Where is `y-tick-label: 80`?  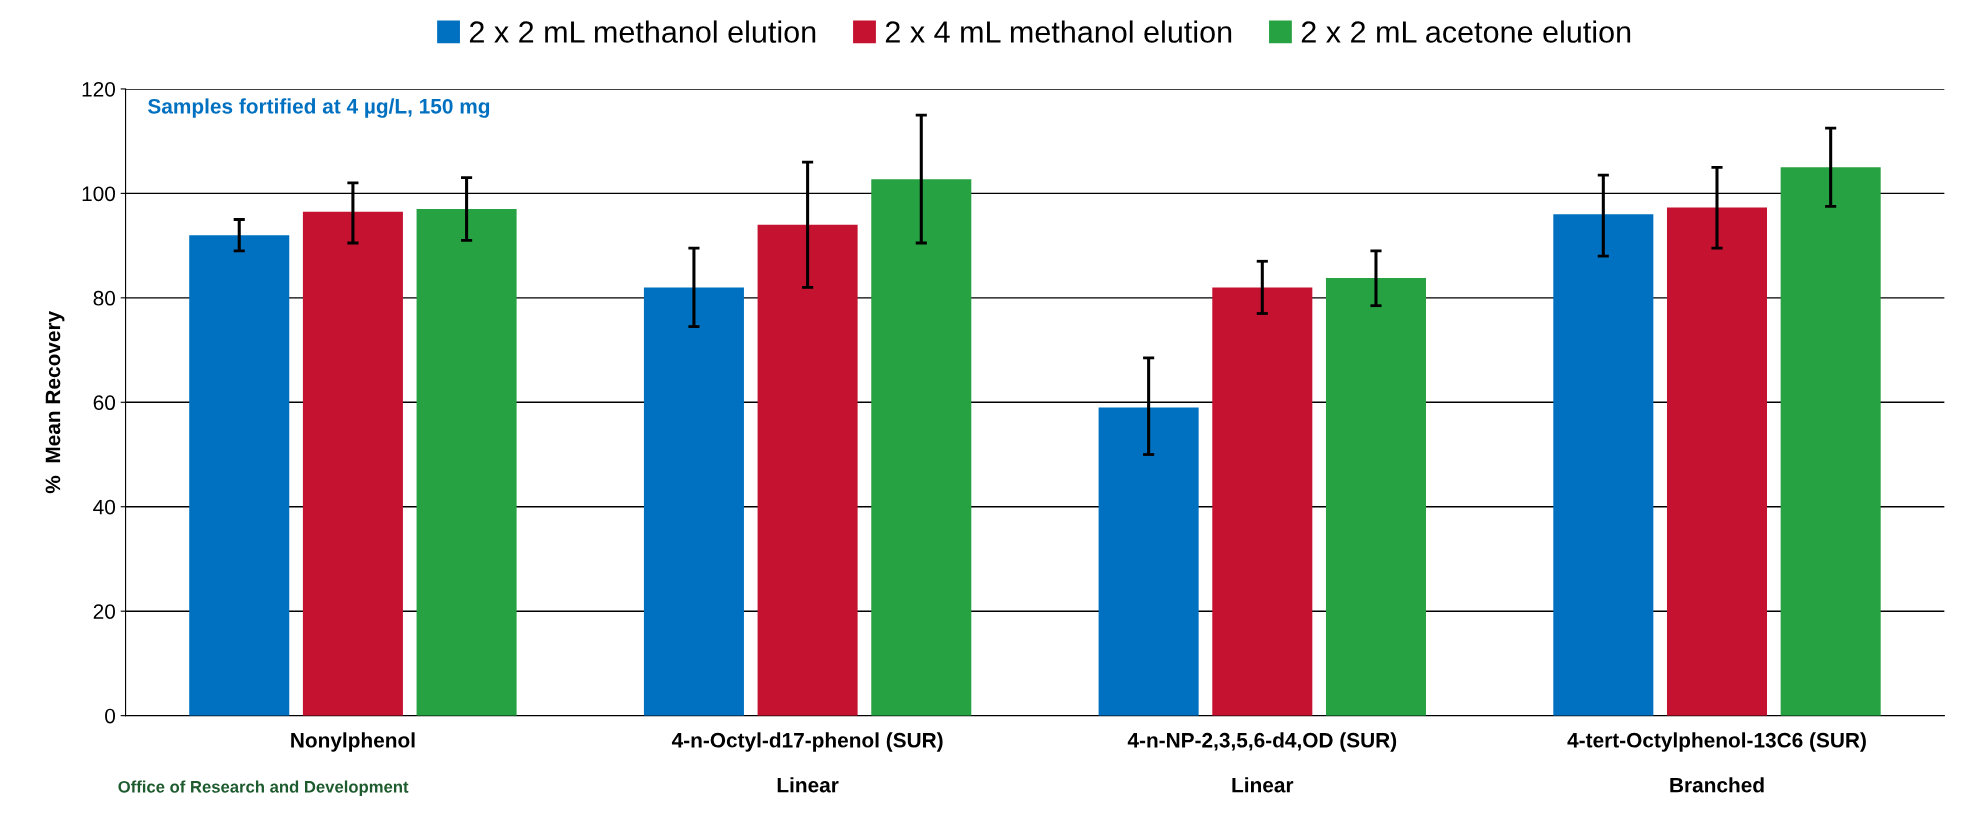 y-tick-label: 80 is located at coordinates (104, 298).